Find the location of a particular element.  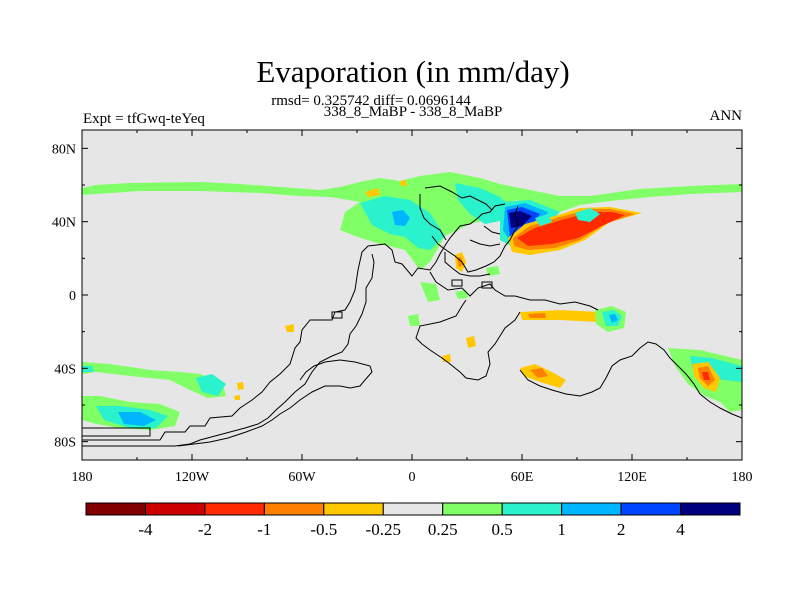

coastline-africa is located at coordinates (507, 326).